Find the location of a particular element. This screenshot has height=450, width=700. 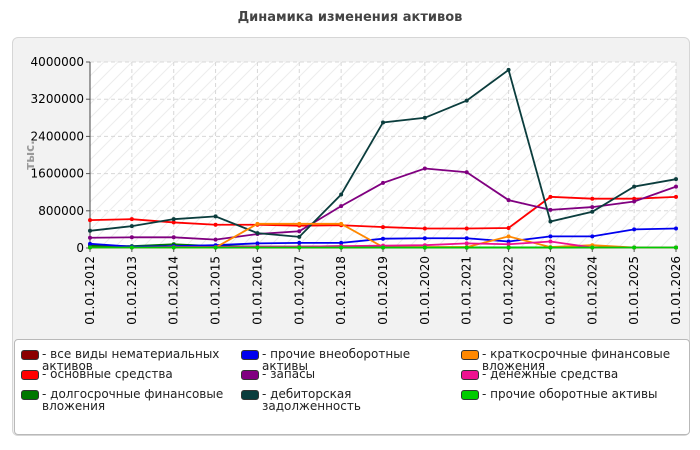

legend-item: - основные средства is located at coordinates (126, 374).